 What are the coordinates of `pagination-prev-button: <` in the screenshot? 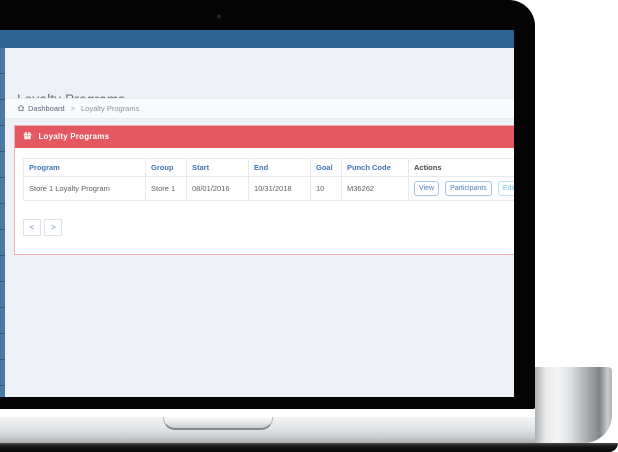 It's located at (32, 228).